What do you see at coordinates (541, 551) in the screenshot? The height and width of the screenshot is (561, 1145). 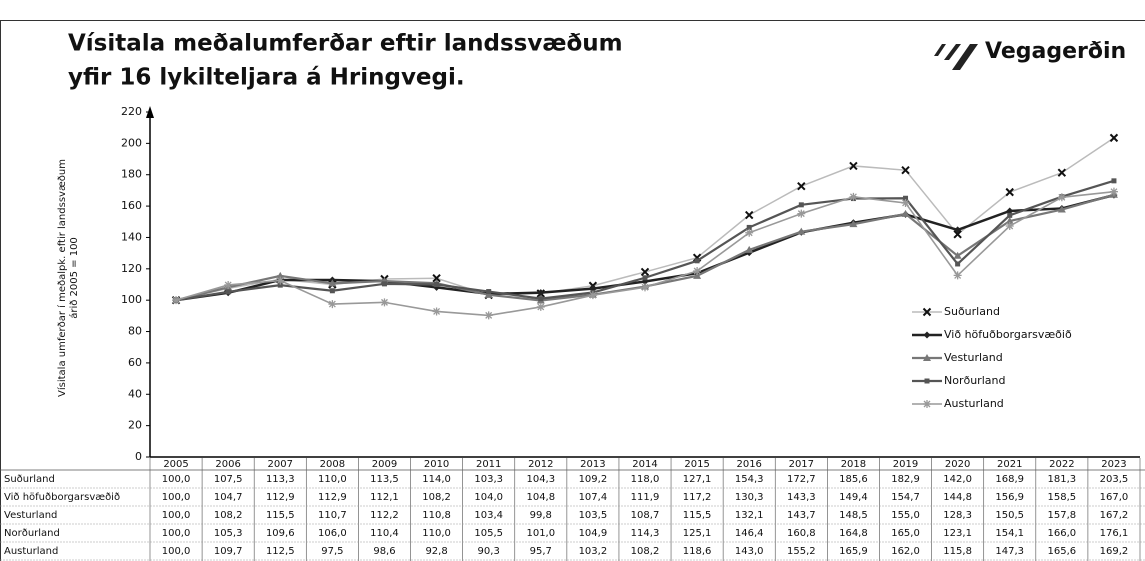 I see `table-cell: 95,7` at bounding box center [541, 551].